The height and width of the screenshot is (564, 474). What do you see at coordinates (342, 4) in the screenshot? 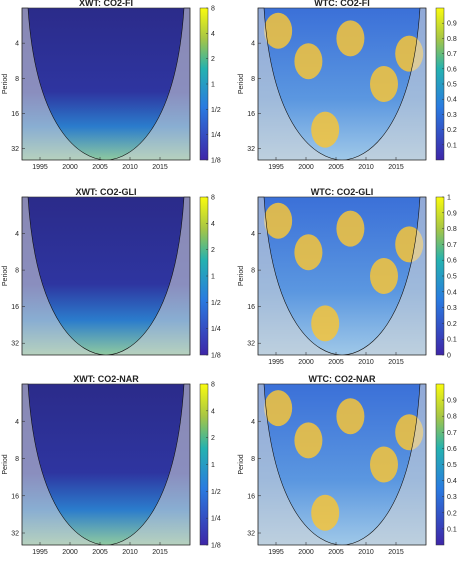
I see `panel-title: WTC: CO2-FI` at bounding box center [342, 4].